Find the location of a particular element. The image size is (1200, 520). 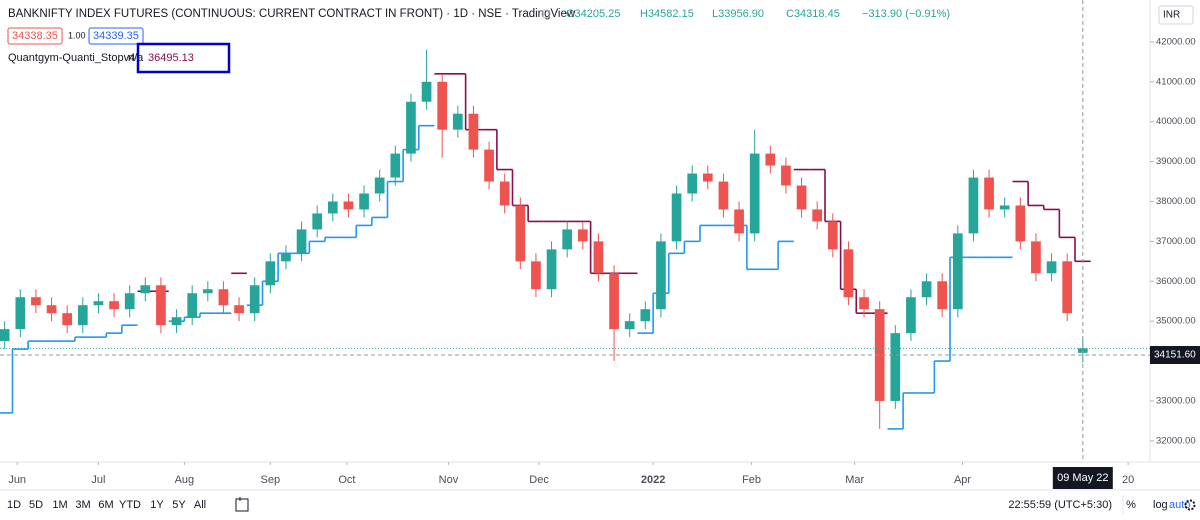

x-tick-label: 2022 is located at coordinates (653, 480).